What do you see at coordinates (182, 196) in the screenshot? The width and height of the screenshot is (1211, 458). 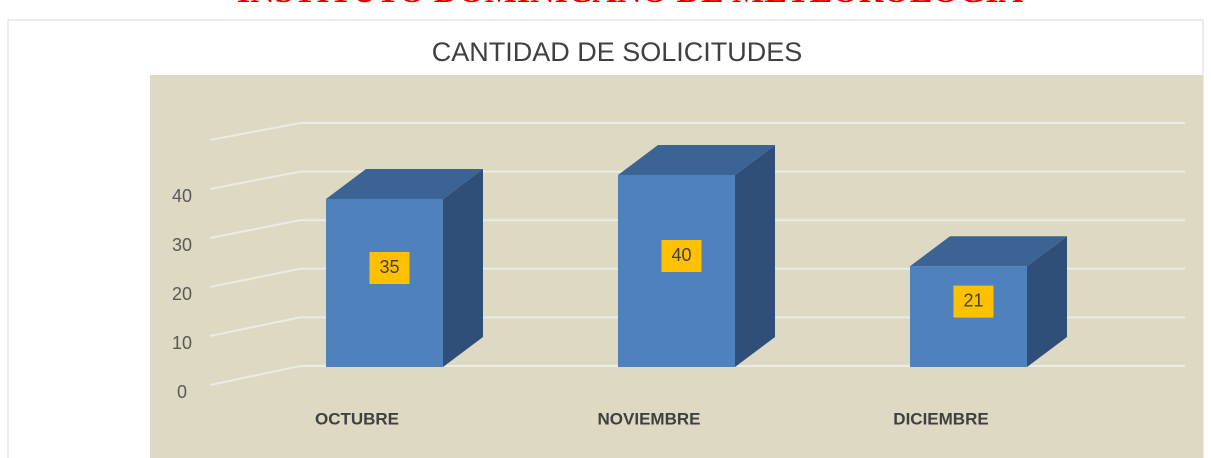 I see `y-tick-label: 40` at bounding box center [182, 196].